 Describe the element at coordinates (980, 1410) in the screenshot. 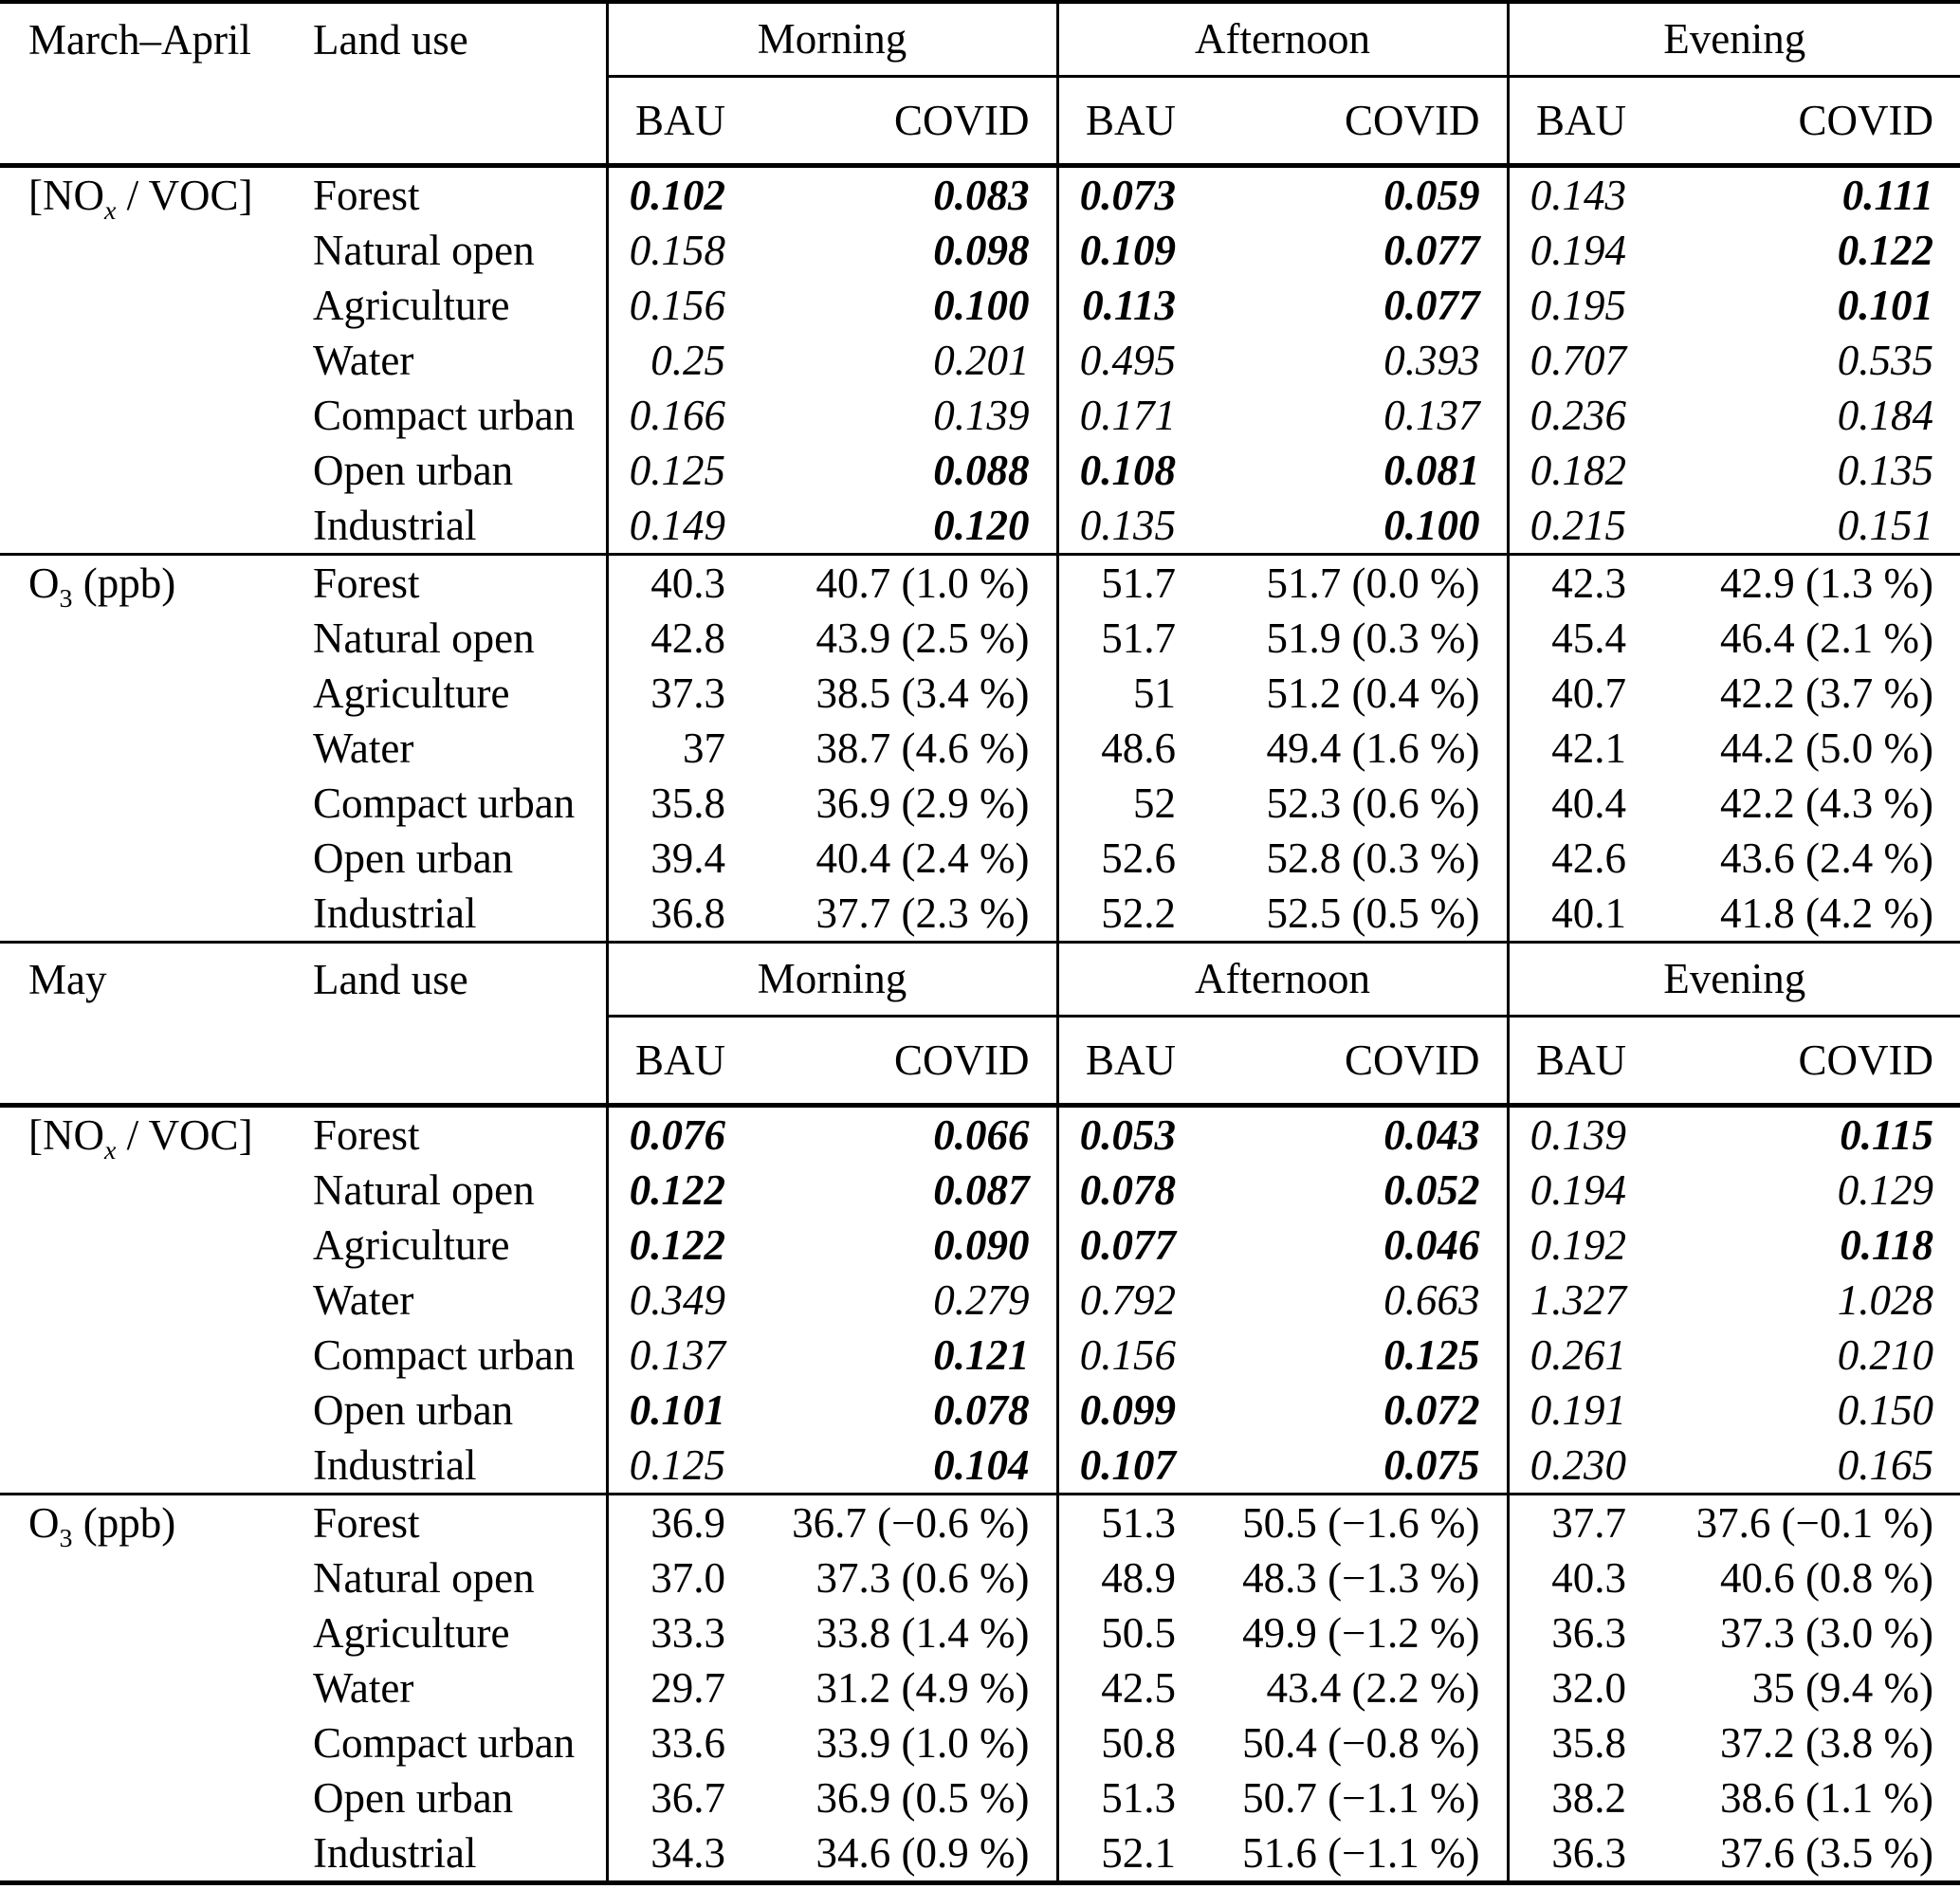

I see `table-row: Open urban 0.101 0.078 0.099 0.072 0.191 0.150` at that location.